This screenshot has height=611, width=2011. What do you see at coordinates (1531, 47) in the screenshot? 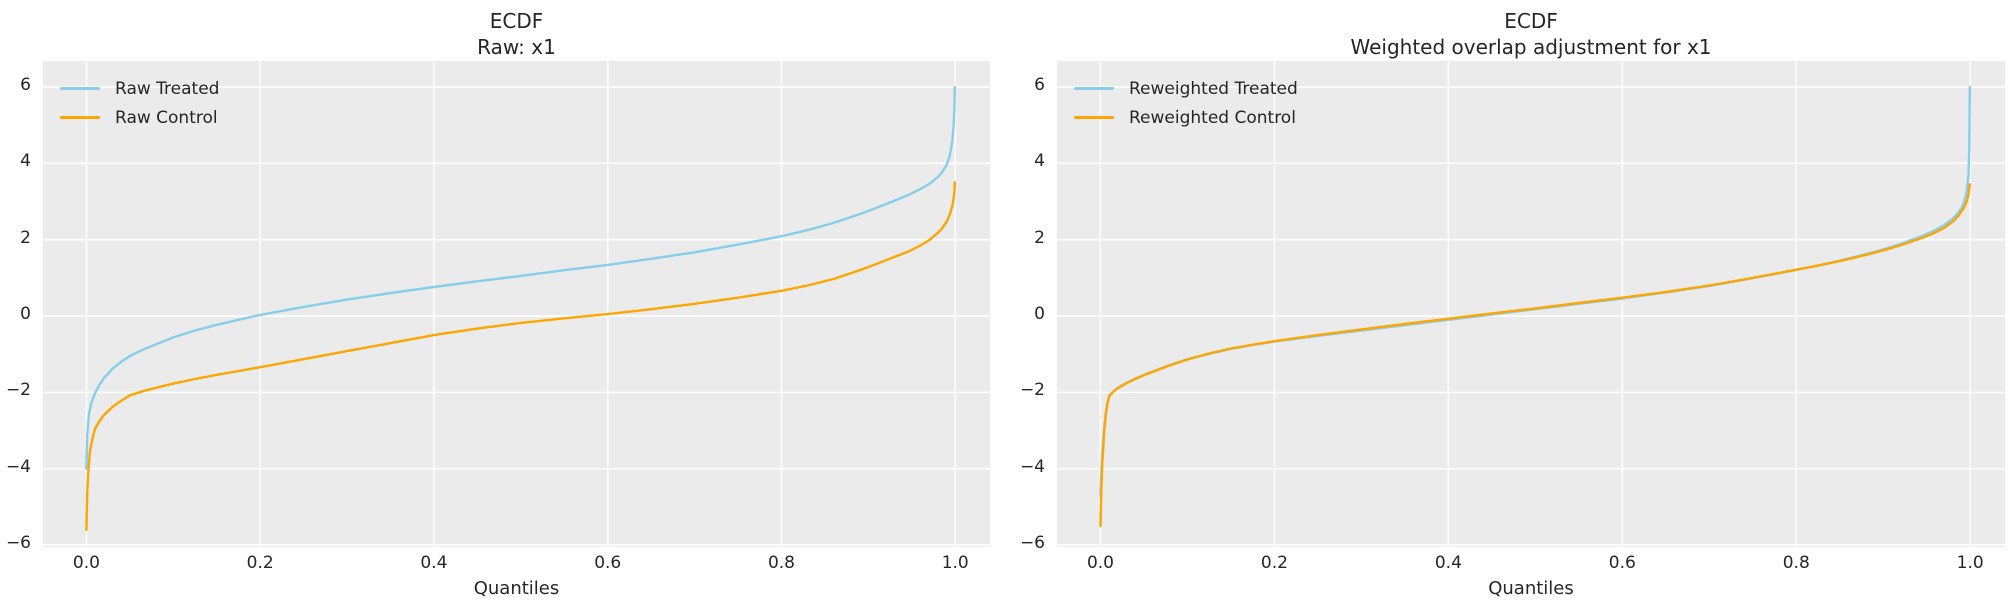
I see `chart-title-line2: Weighted overlap adjustment for x1` at bounding box center [1531, 47].